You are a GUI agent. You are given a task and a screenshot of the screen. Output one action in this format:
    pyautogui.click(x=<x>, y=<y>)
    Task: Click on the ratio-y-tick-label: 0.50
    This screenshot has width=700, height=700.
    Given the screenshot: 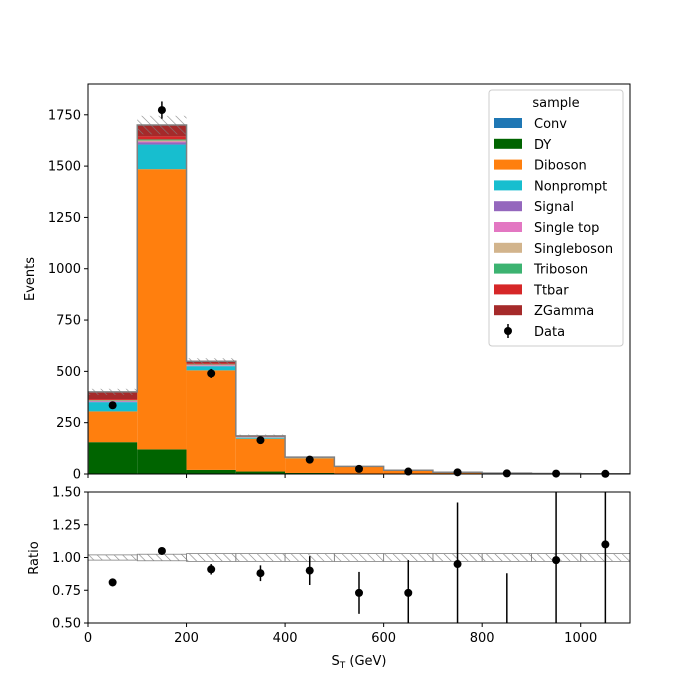 What is the action you would take?
    pyautogui.click(x=66, y=624)
    